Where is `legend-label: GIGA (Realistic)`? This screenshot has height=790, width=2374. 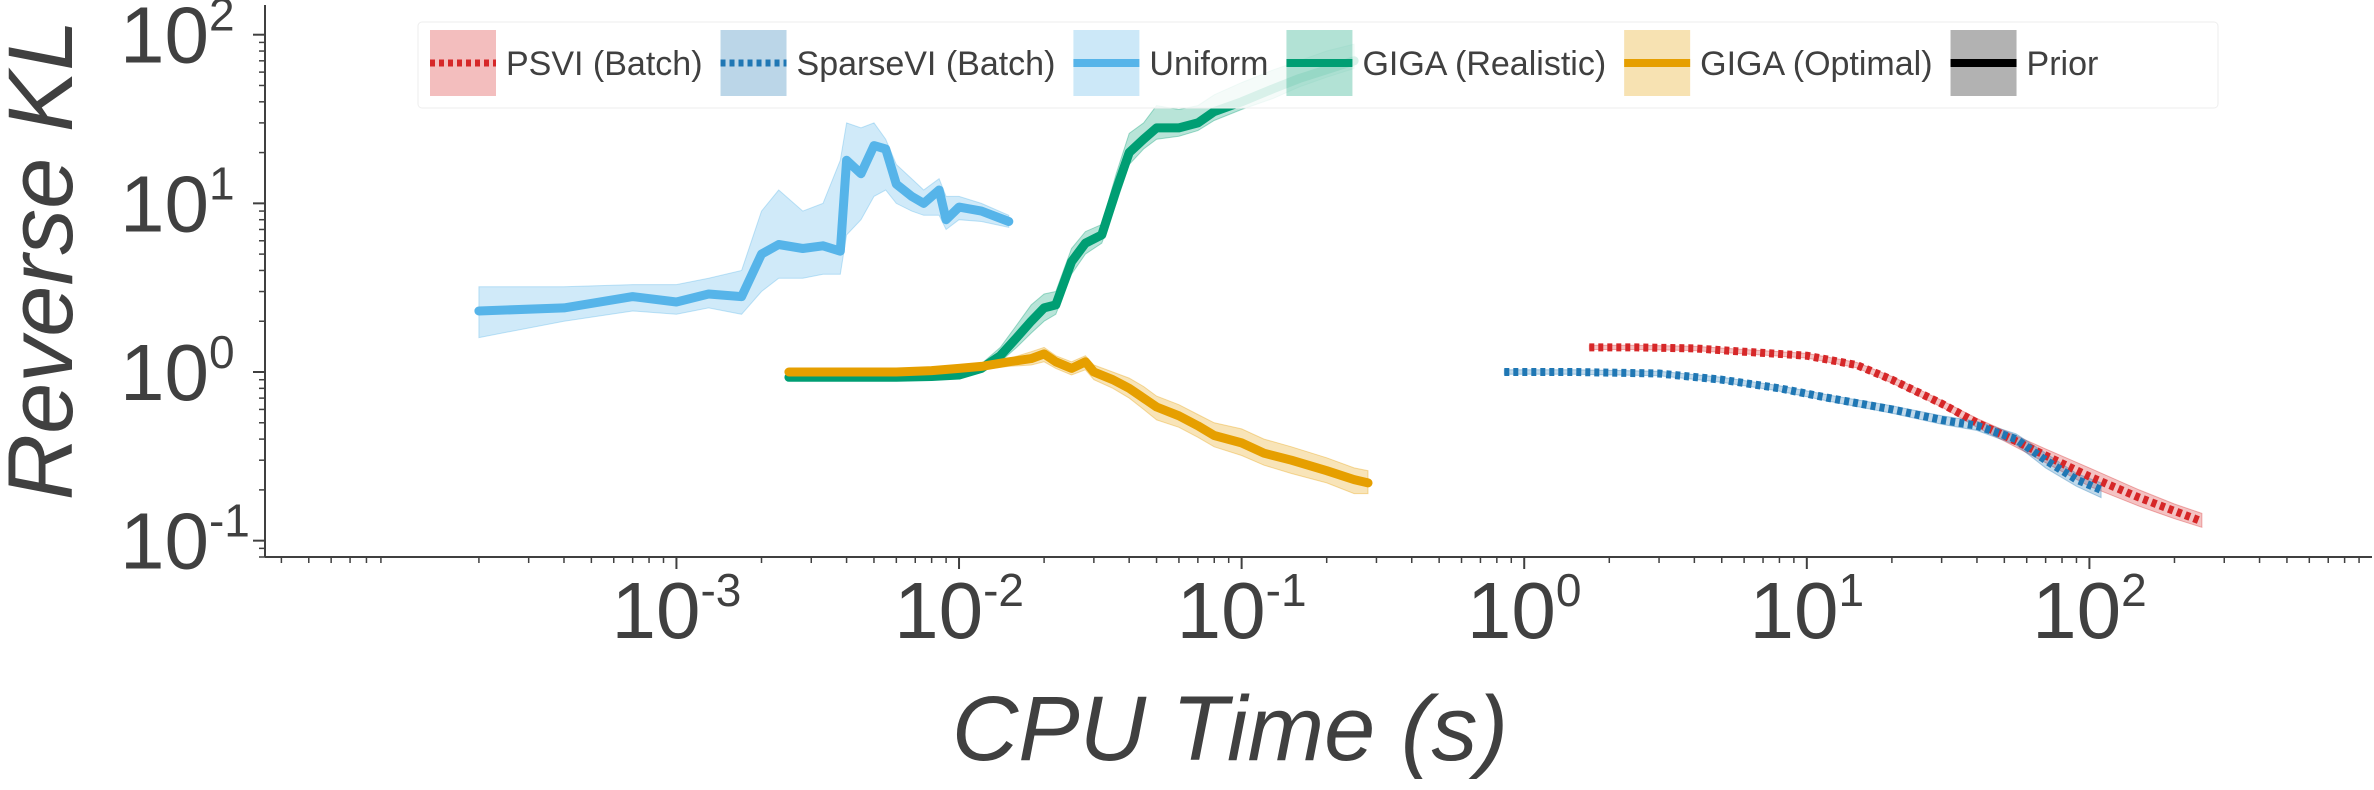 legend-label: GIGA (Realistic) is located at coordinates (1484, 64).